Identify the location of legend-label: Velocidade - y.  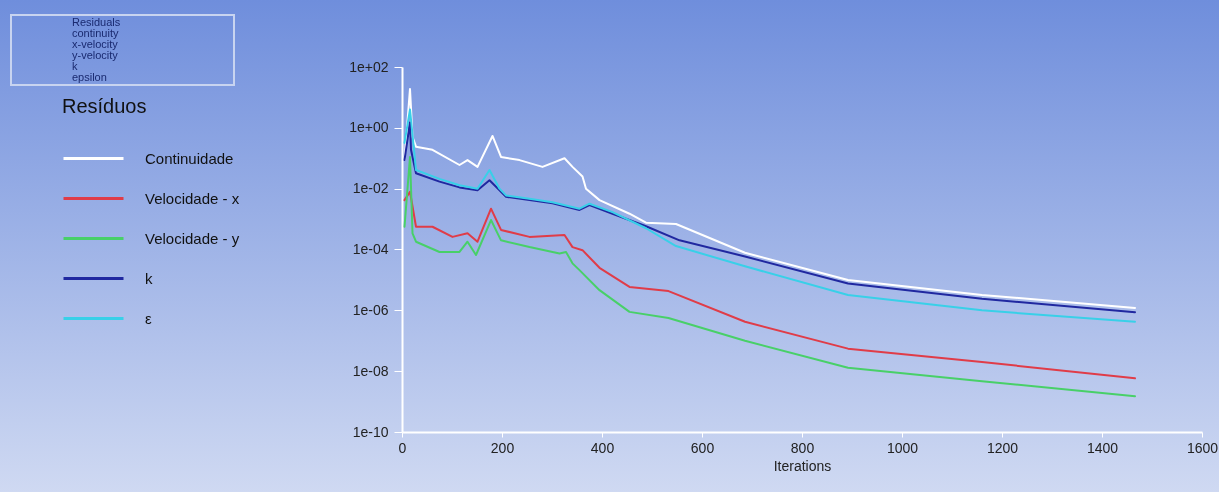
(192, 238).